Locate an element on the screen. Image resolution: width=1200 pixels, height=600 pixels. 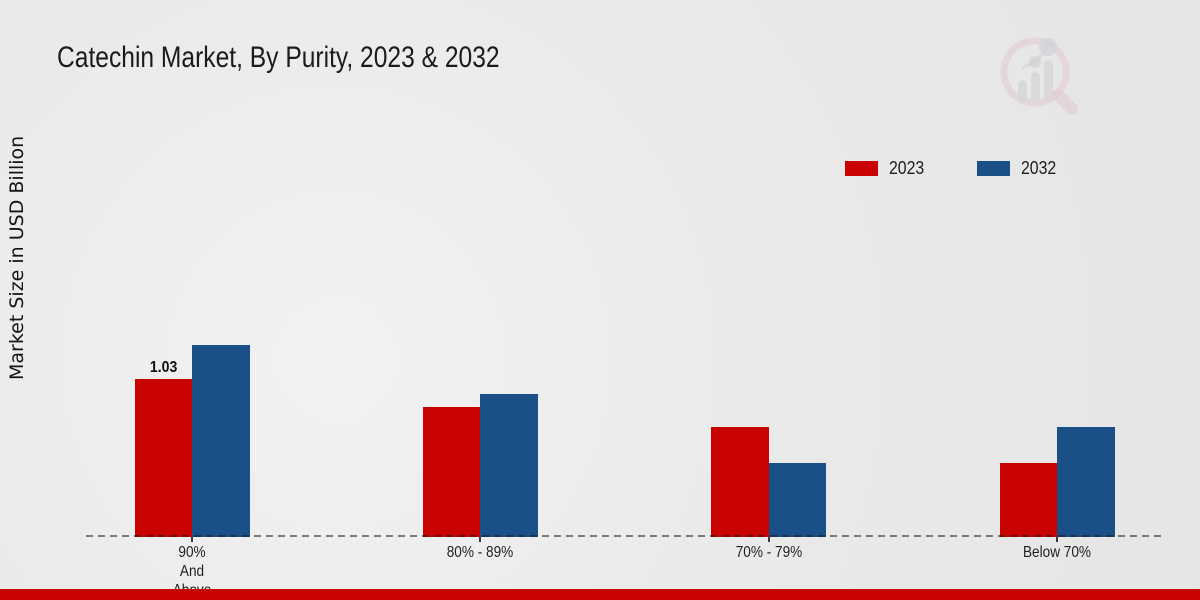
bar-2032-80-89- is located at coordinates (509, 465).